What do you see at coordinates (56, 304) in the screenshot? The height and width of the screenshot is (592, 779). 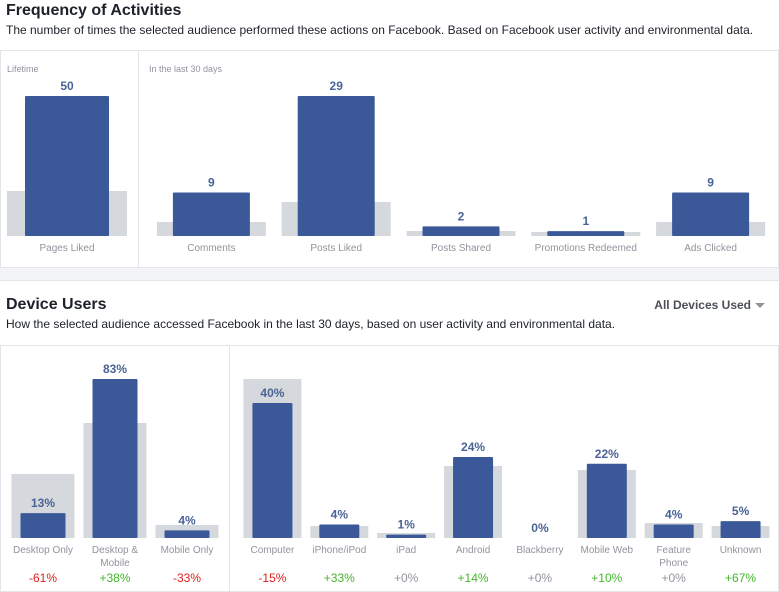 I see `devices-title: Device Users` at bounding box center [56, 304].